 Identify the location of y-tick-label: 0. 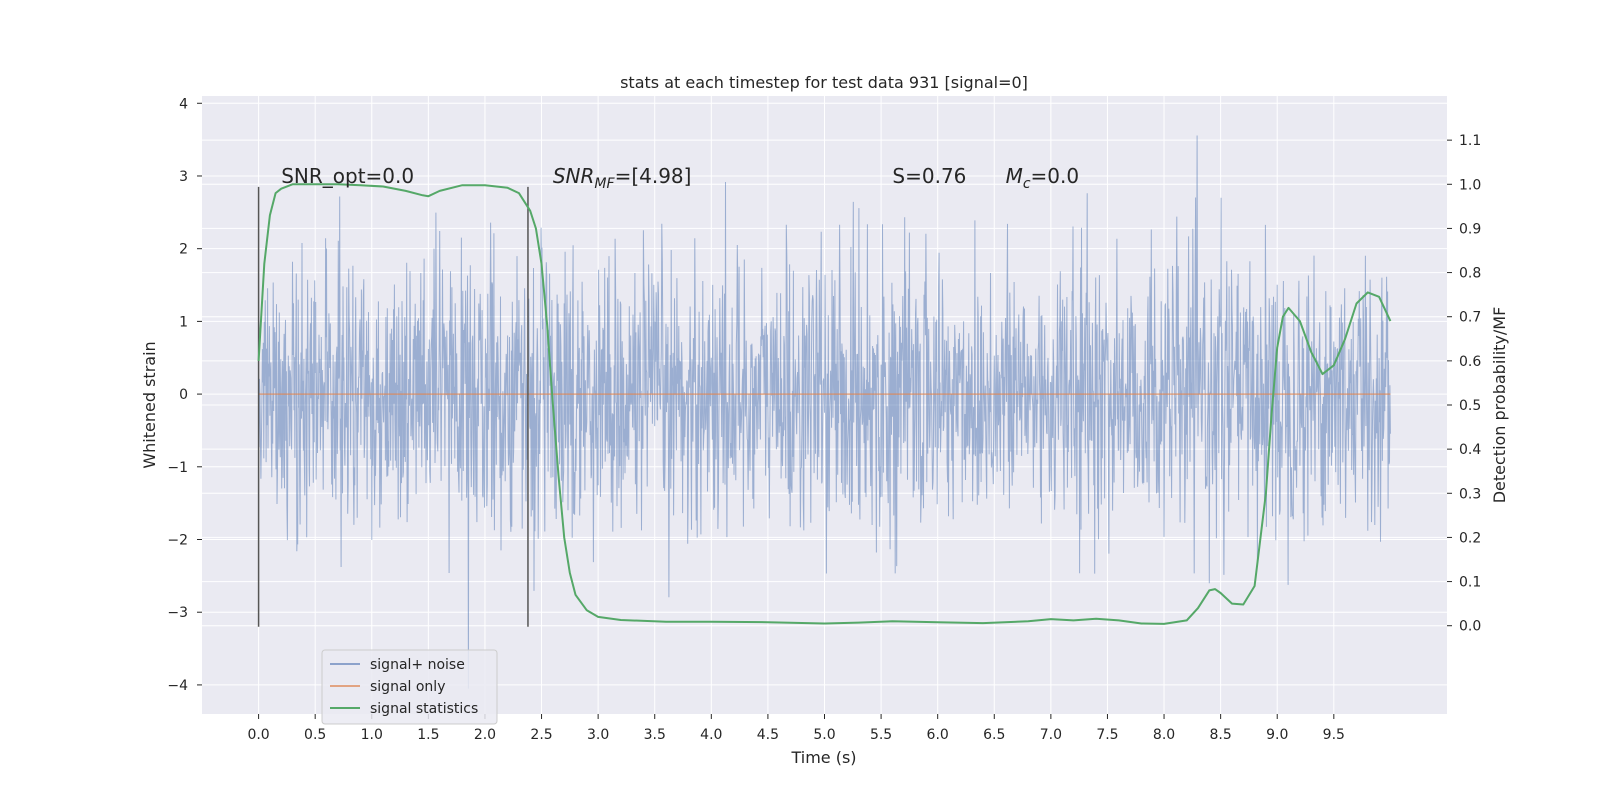
(183, 395).